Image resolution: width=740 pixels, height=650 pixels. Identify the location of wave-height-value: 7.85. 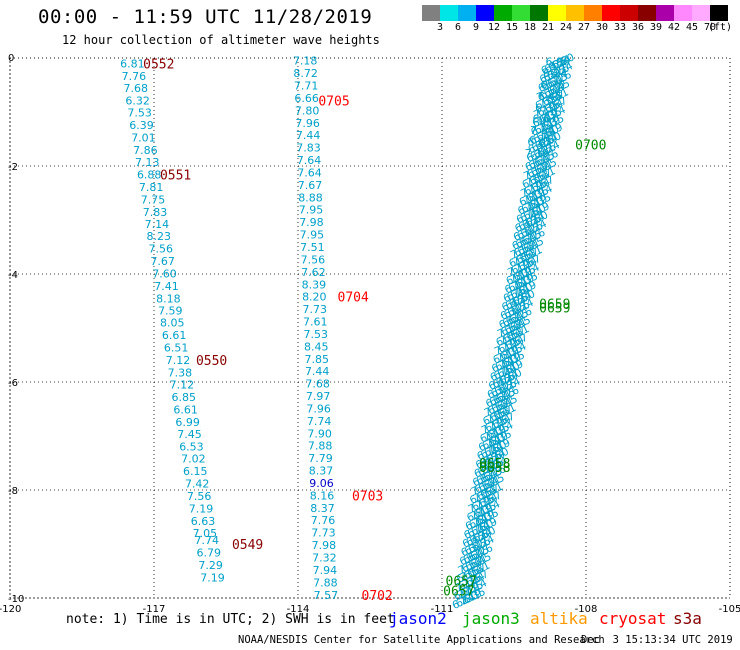
(316, 359).